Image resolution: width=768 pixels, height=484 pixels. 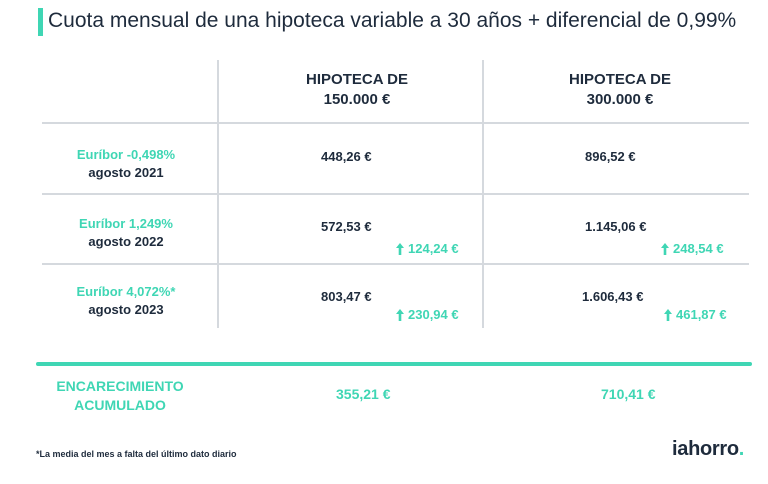 What do you see at coordinates (613, 296) in the screenshot?
I see `monthly-payment: 1.606,43 €` at bounding box center [613, 296].